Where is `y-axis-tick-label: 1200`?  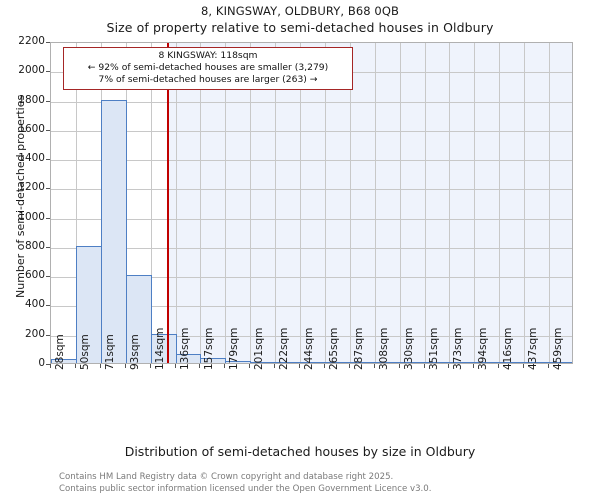 y-axis-tick-label: 1200 is located at coordinates (31, 187).